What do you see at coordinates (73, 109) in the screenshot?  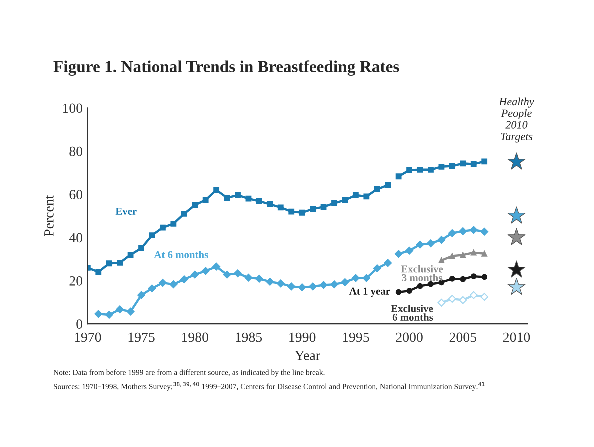 I see `y-tick-label: 100` at bounding box center [73, 109].